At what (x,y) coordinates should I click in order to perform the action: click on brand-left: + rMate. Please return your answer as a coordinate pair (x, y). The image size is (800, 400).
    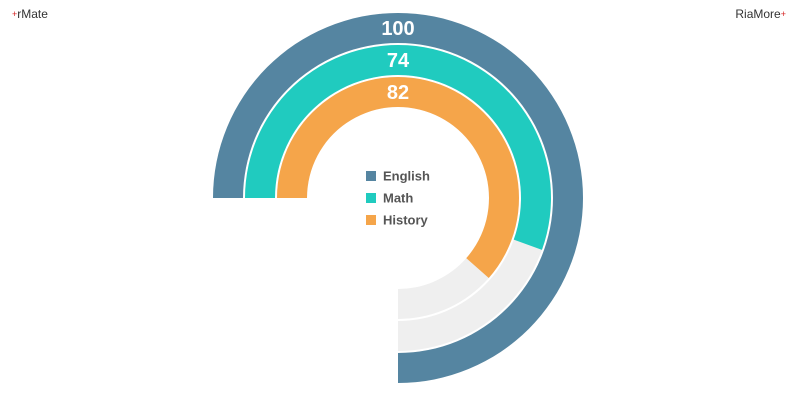
    Looking at the image, I should click on (30, 14).